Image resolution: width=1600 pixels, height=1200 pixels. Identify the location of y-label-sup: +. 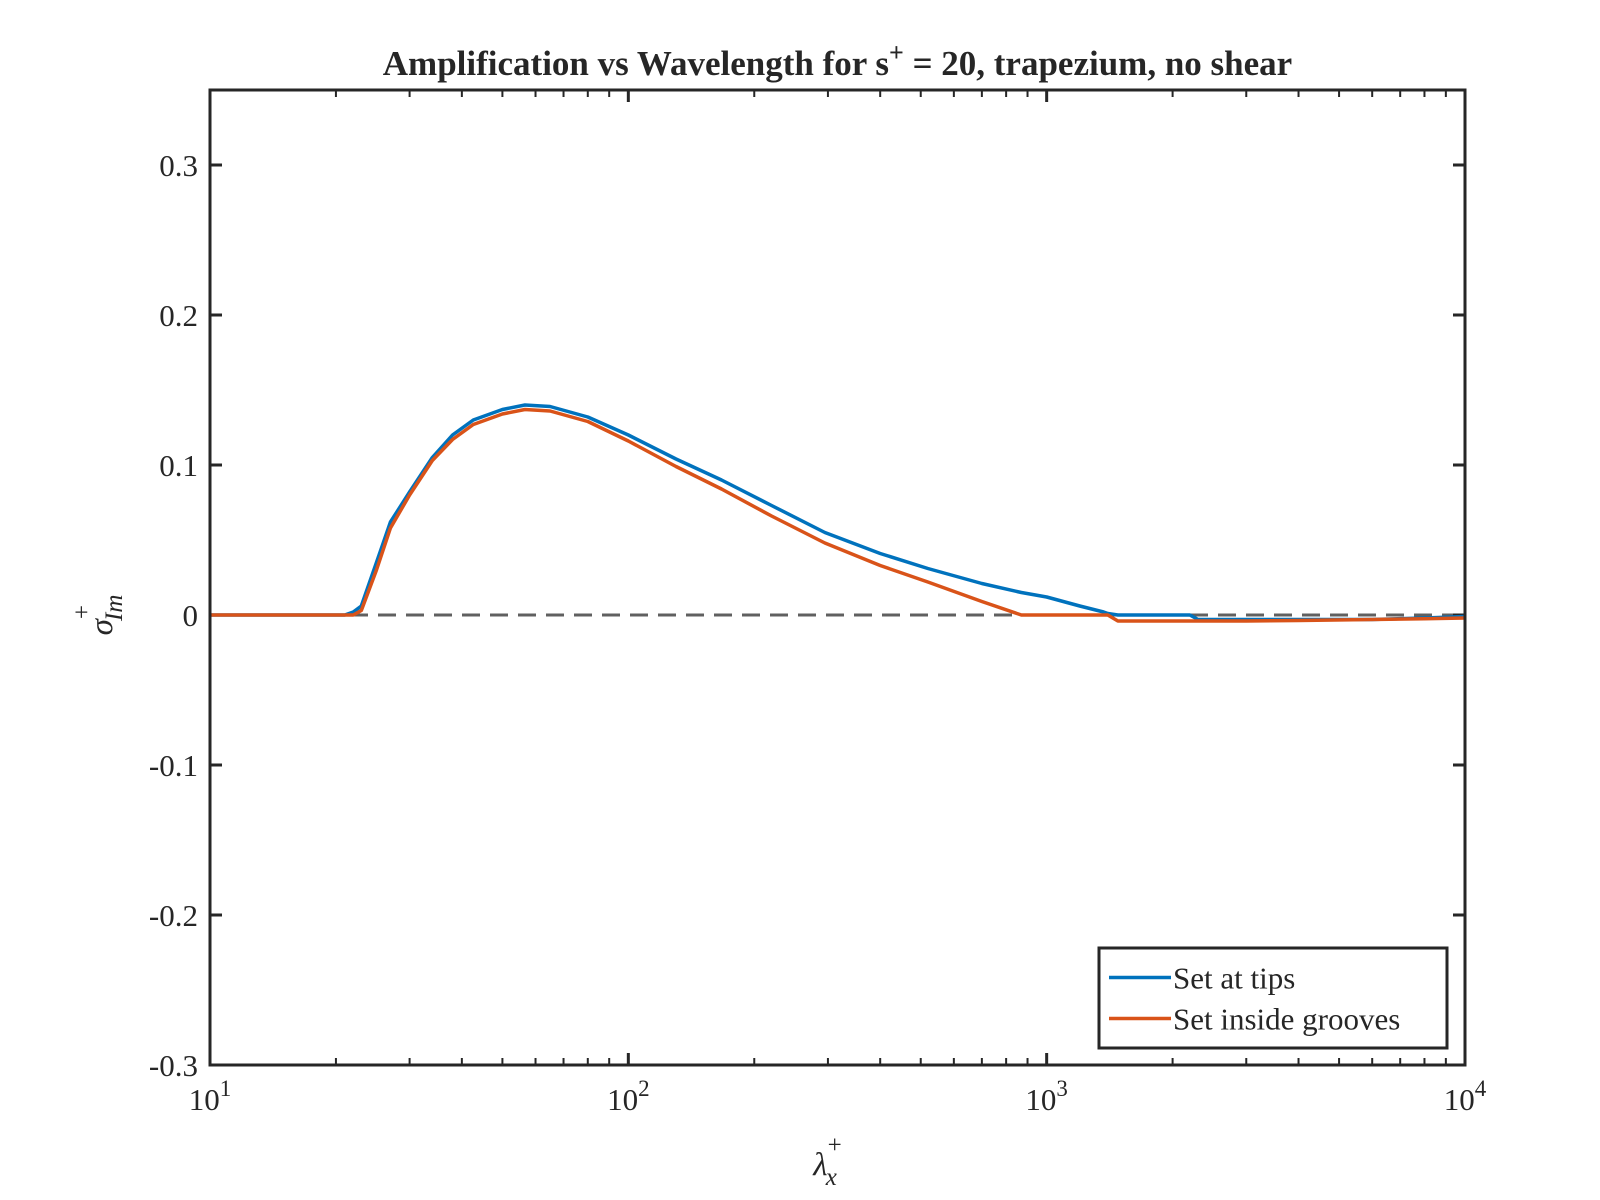
(82, 612).